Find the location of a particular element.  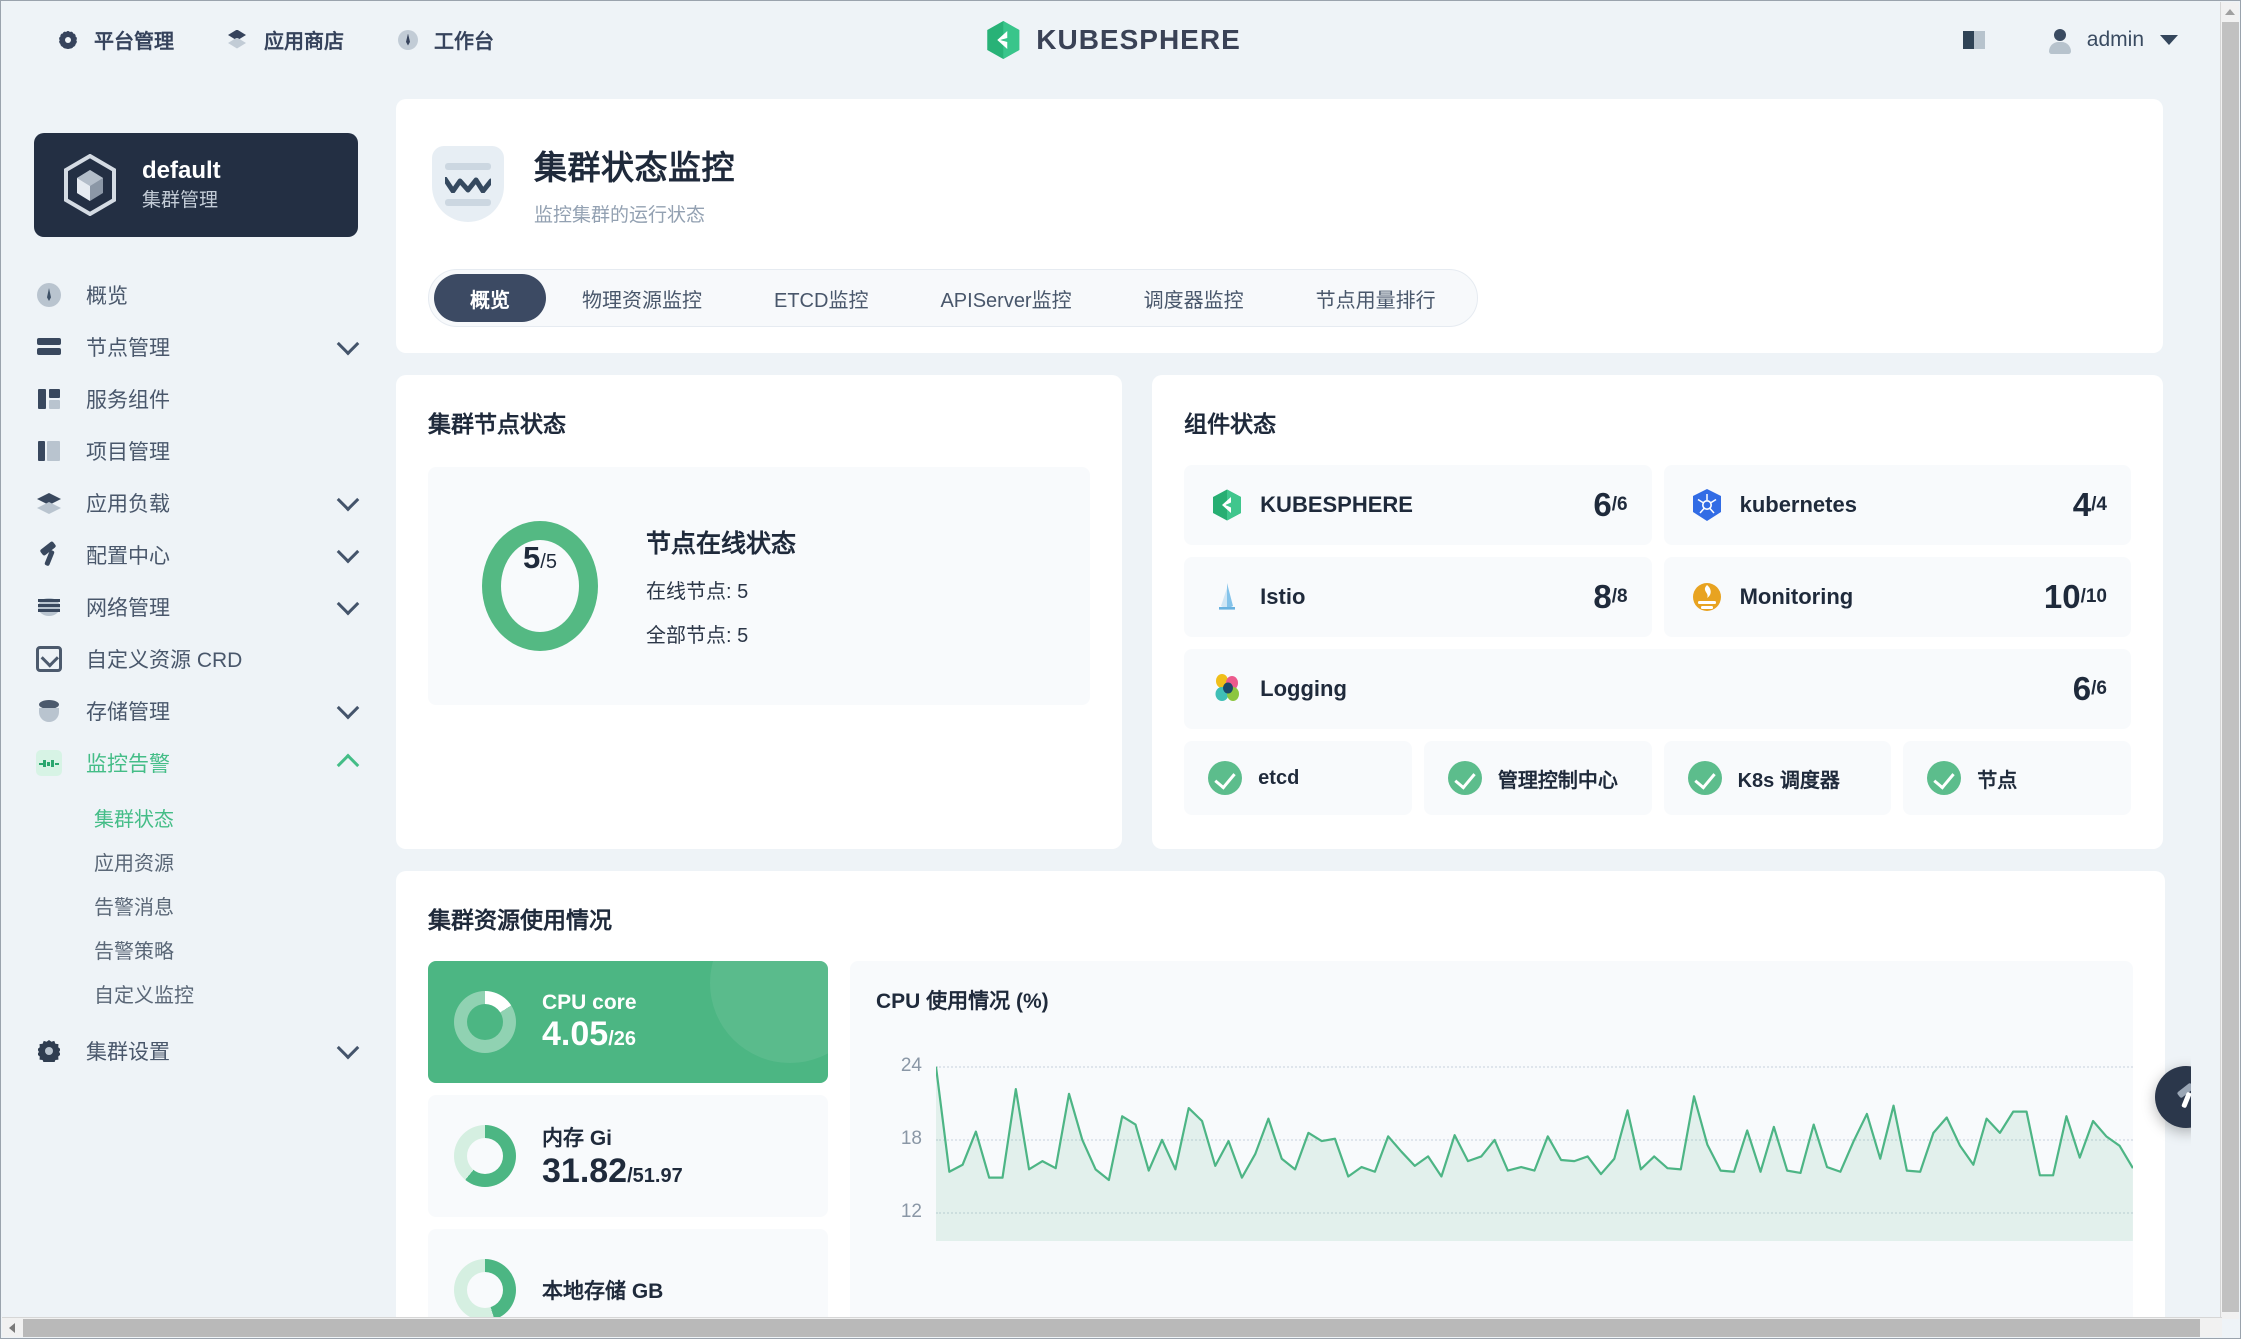

chart-y-tick-label: 24 is located at coordinates (911, 1065).